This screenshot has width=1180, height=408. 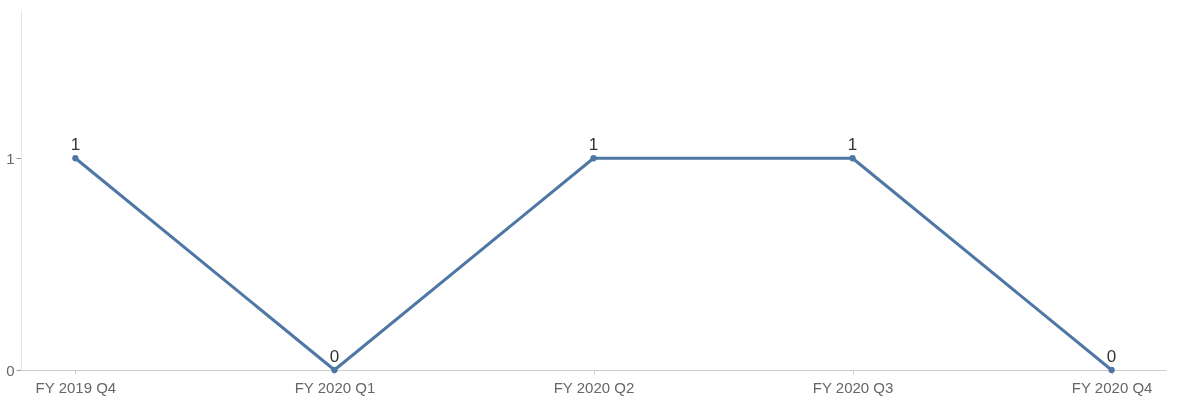 What do you see at coordinates (335, 387) in the screenshot?
I see `x-tick-label: FY 2020 Q1` at bounding box center [335, 387].